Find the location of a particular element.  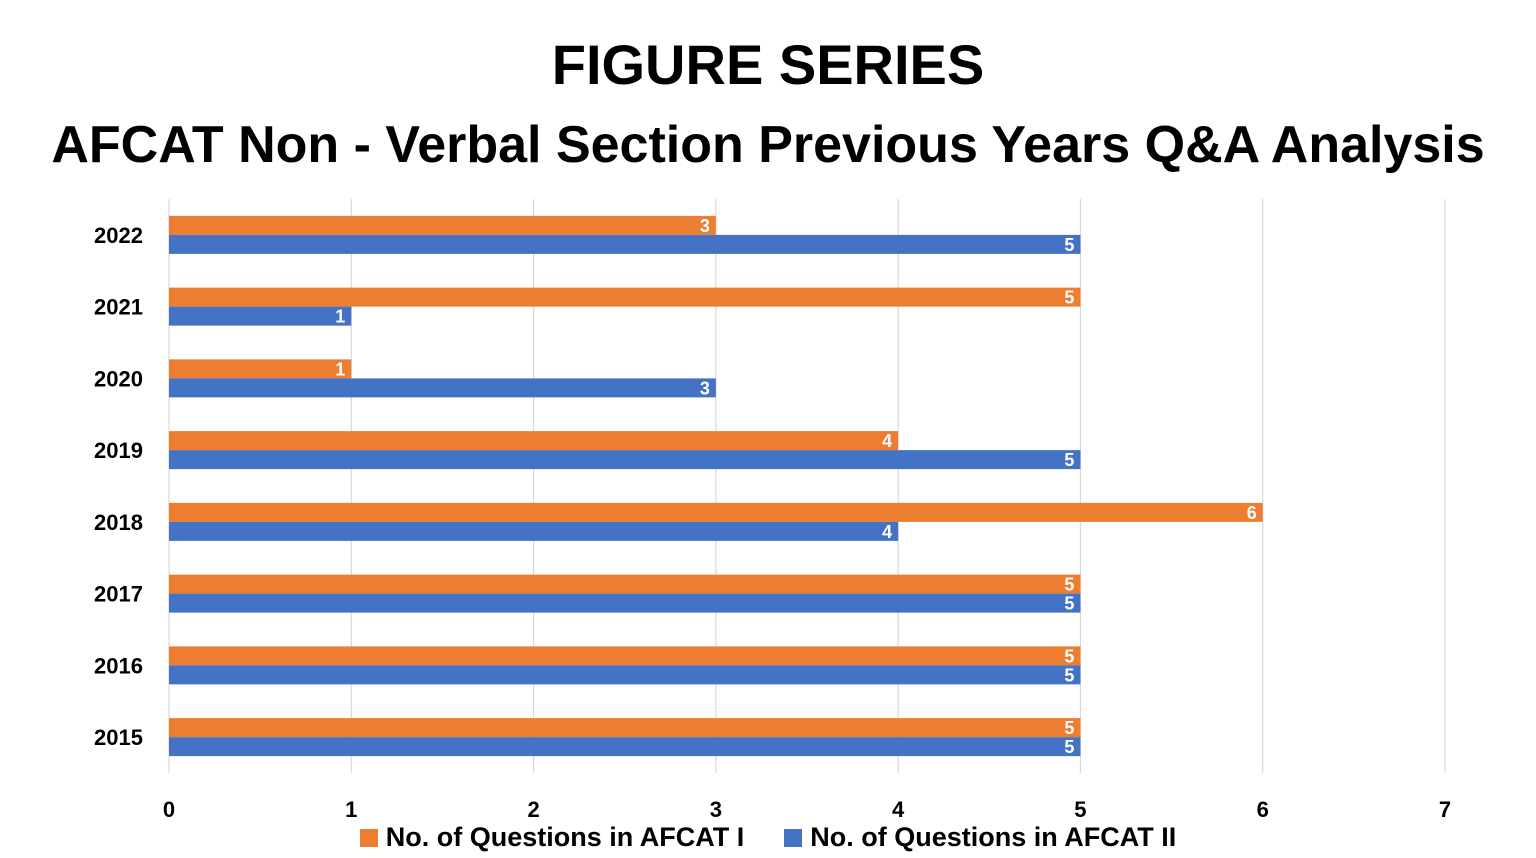

data-label-2017-series-2: 5 is located at coordinates (1069, 604).